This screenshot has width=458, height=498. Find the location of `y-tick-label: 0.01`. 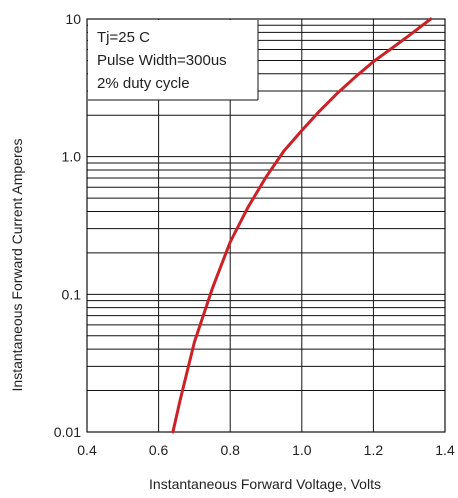

y-tick-label: 0.01 is located at coordinates (67, 432).